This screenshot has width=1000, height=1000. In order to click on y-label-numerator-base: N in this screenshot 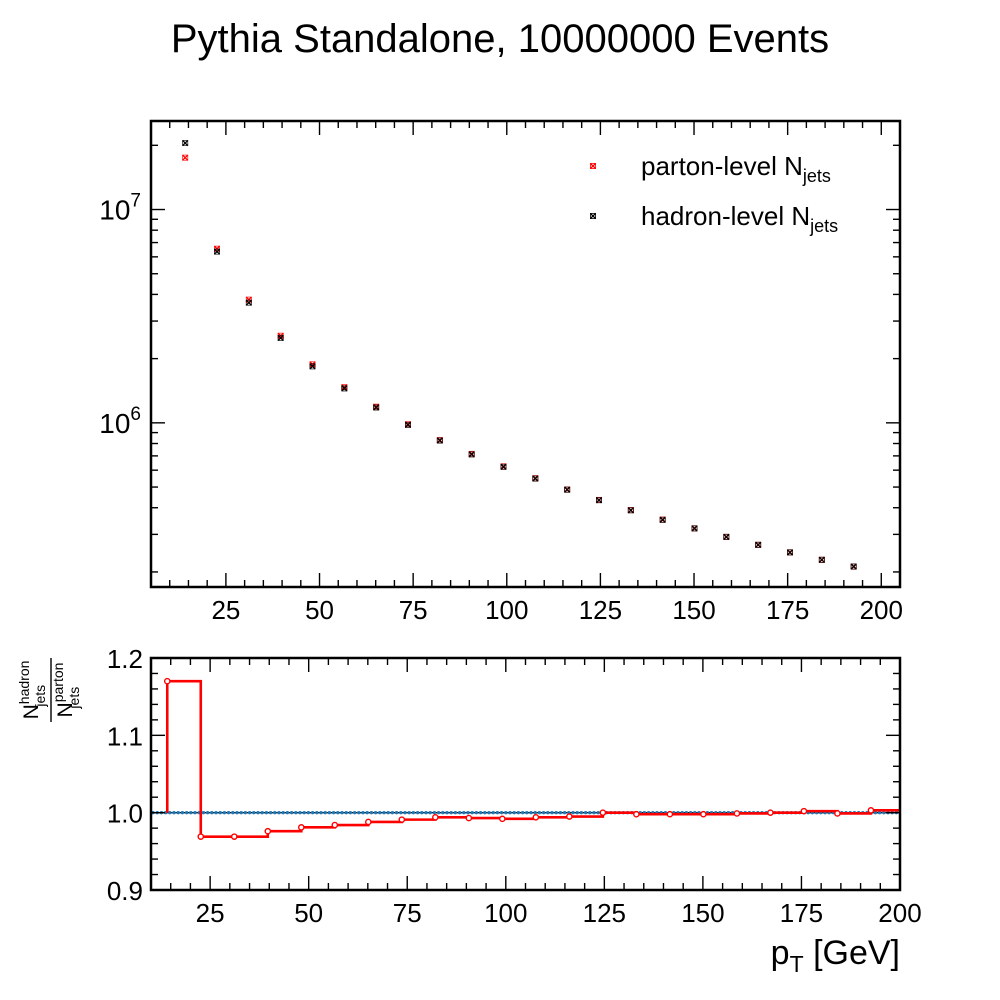, I will do `click(31, 711)`.